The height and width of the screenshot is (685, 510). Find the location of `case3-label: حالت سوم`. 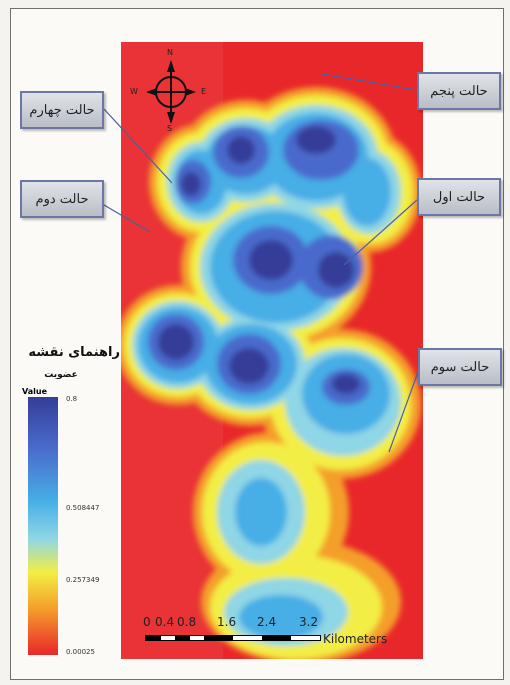

case3-label: حالت سوم is located at coordinates (460, 367).